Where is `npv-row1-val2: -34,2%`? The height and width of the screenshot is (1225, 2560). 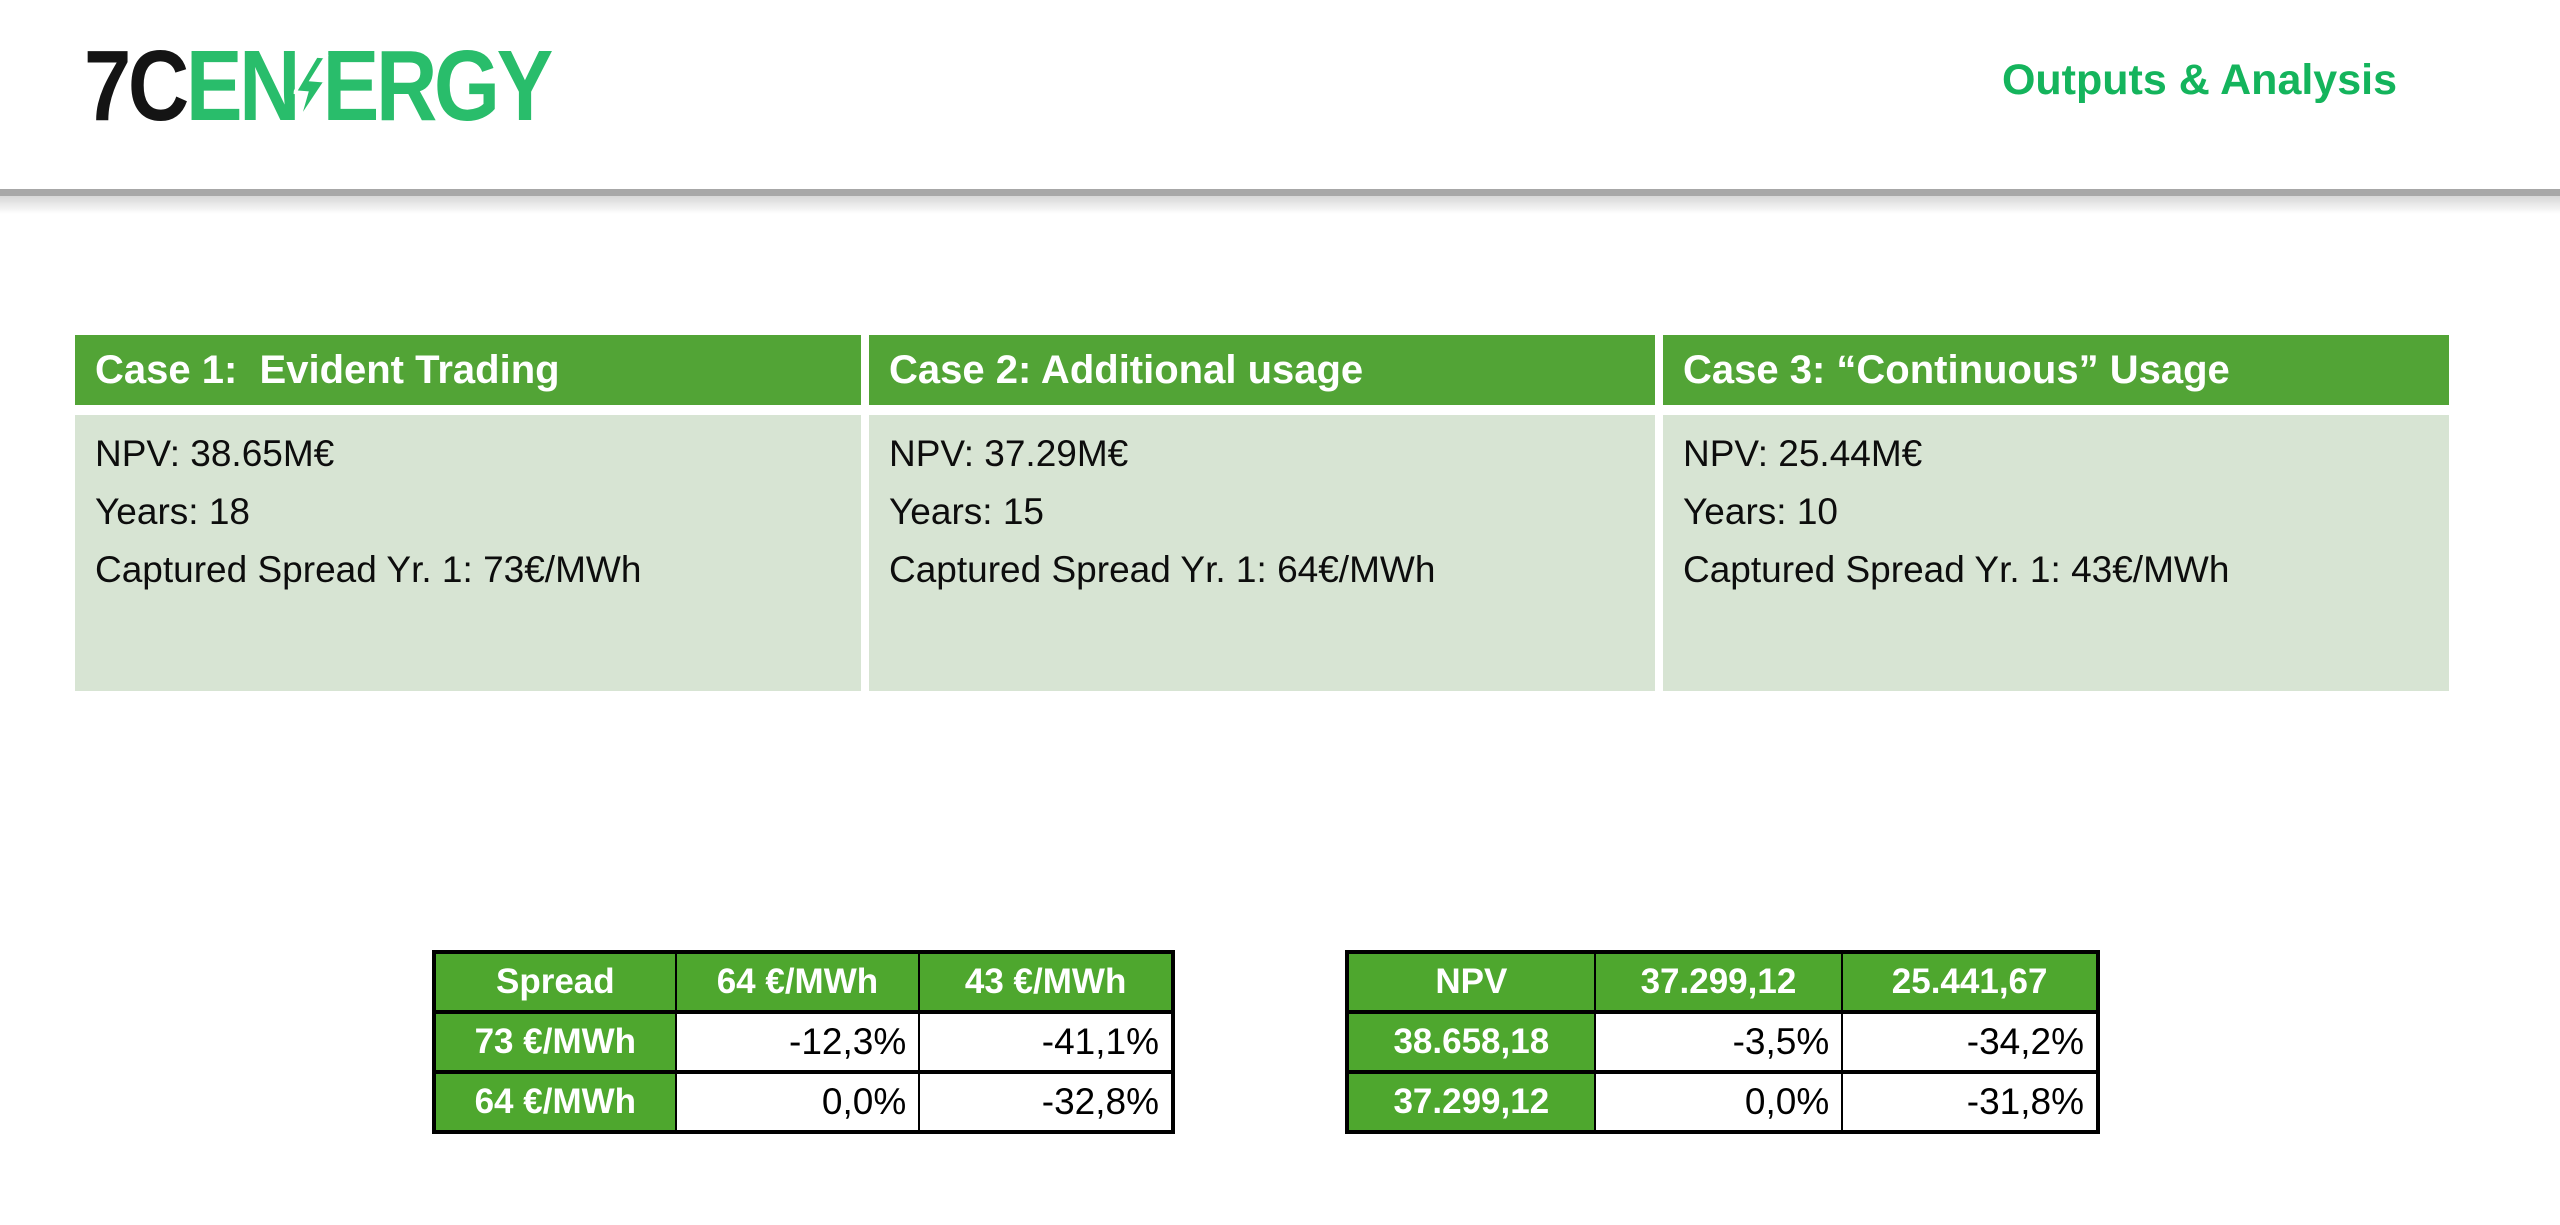 npv-row1-val2: -34,2% is located at coordinates (1970, 1042).